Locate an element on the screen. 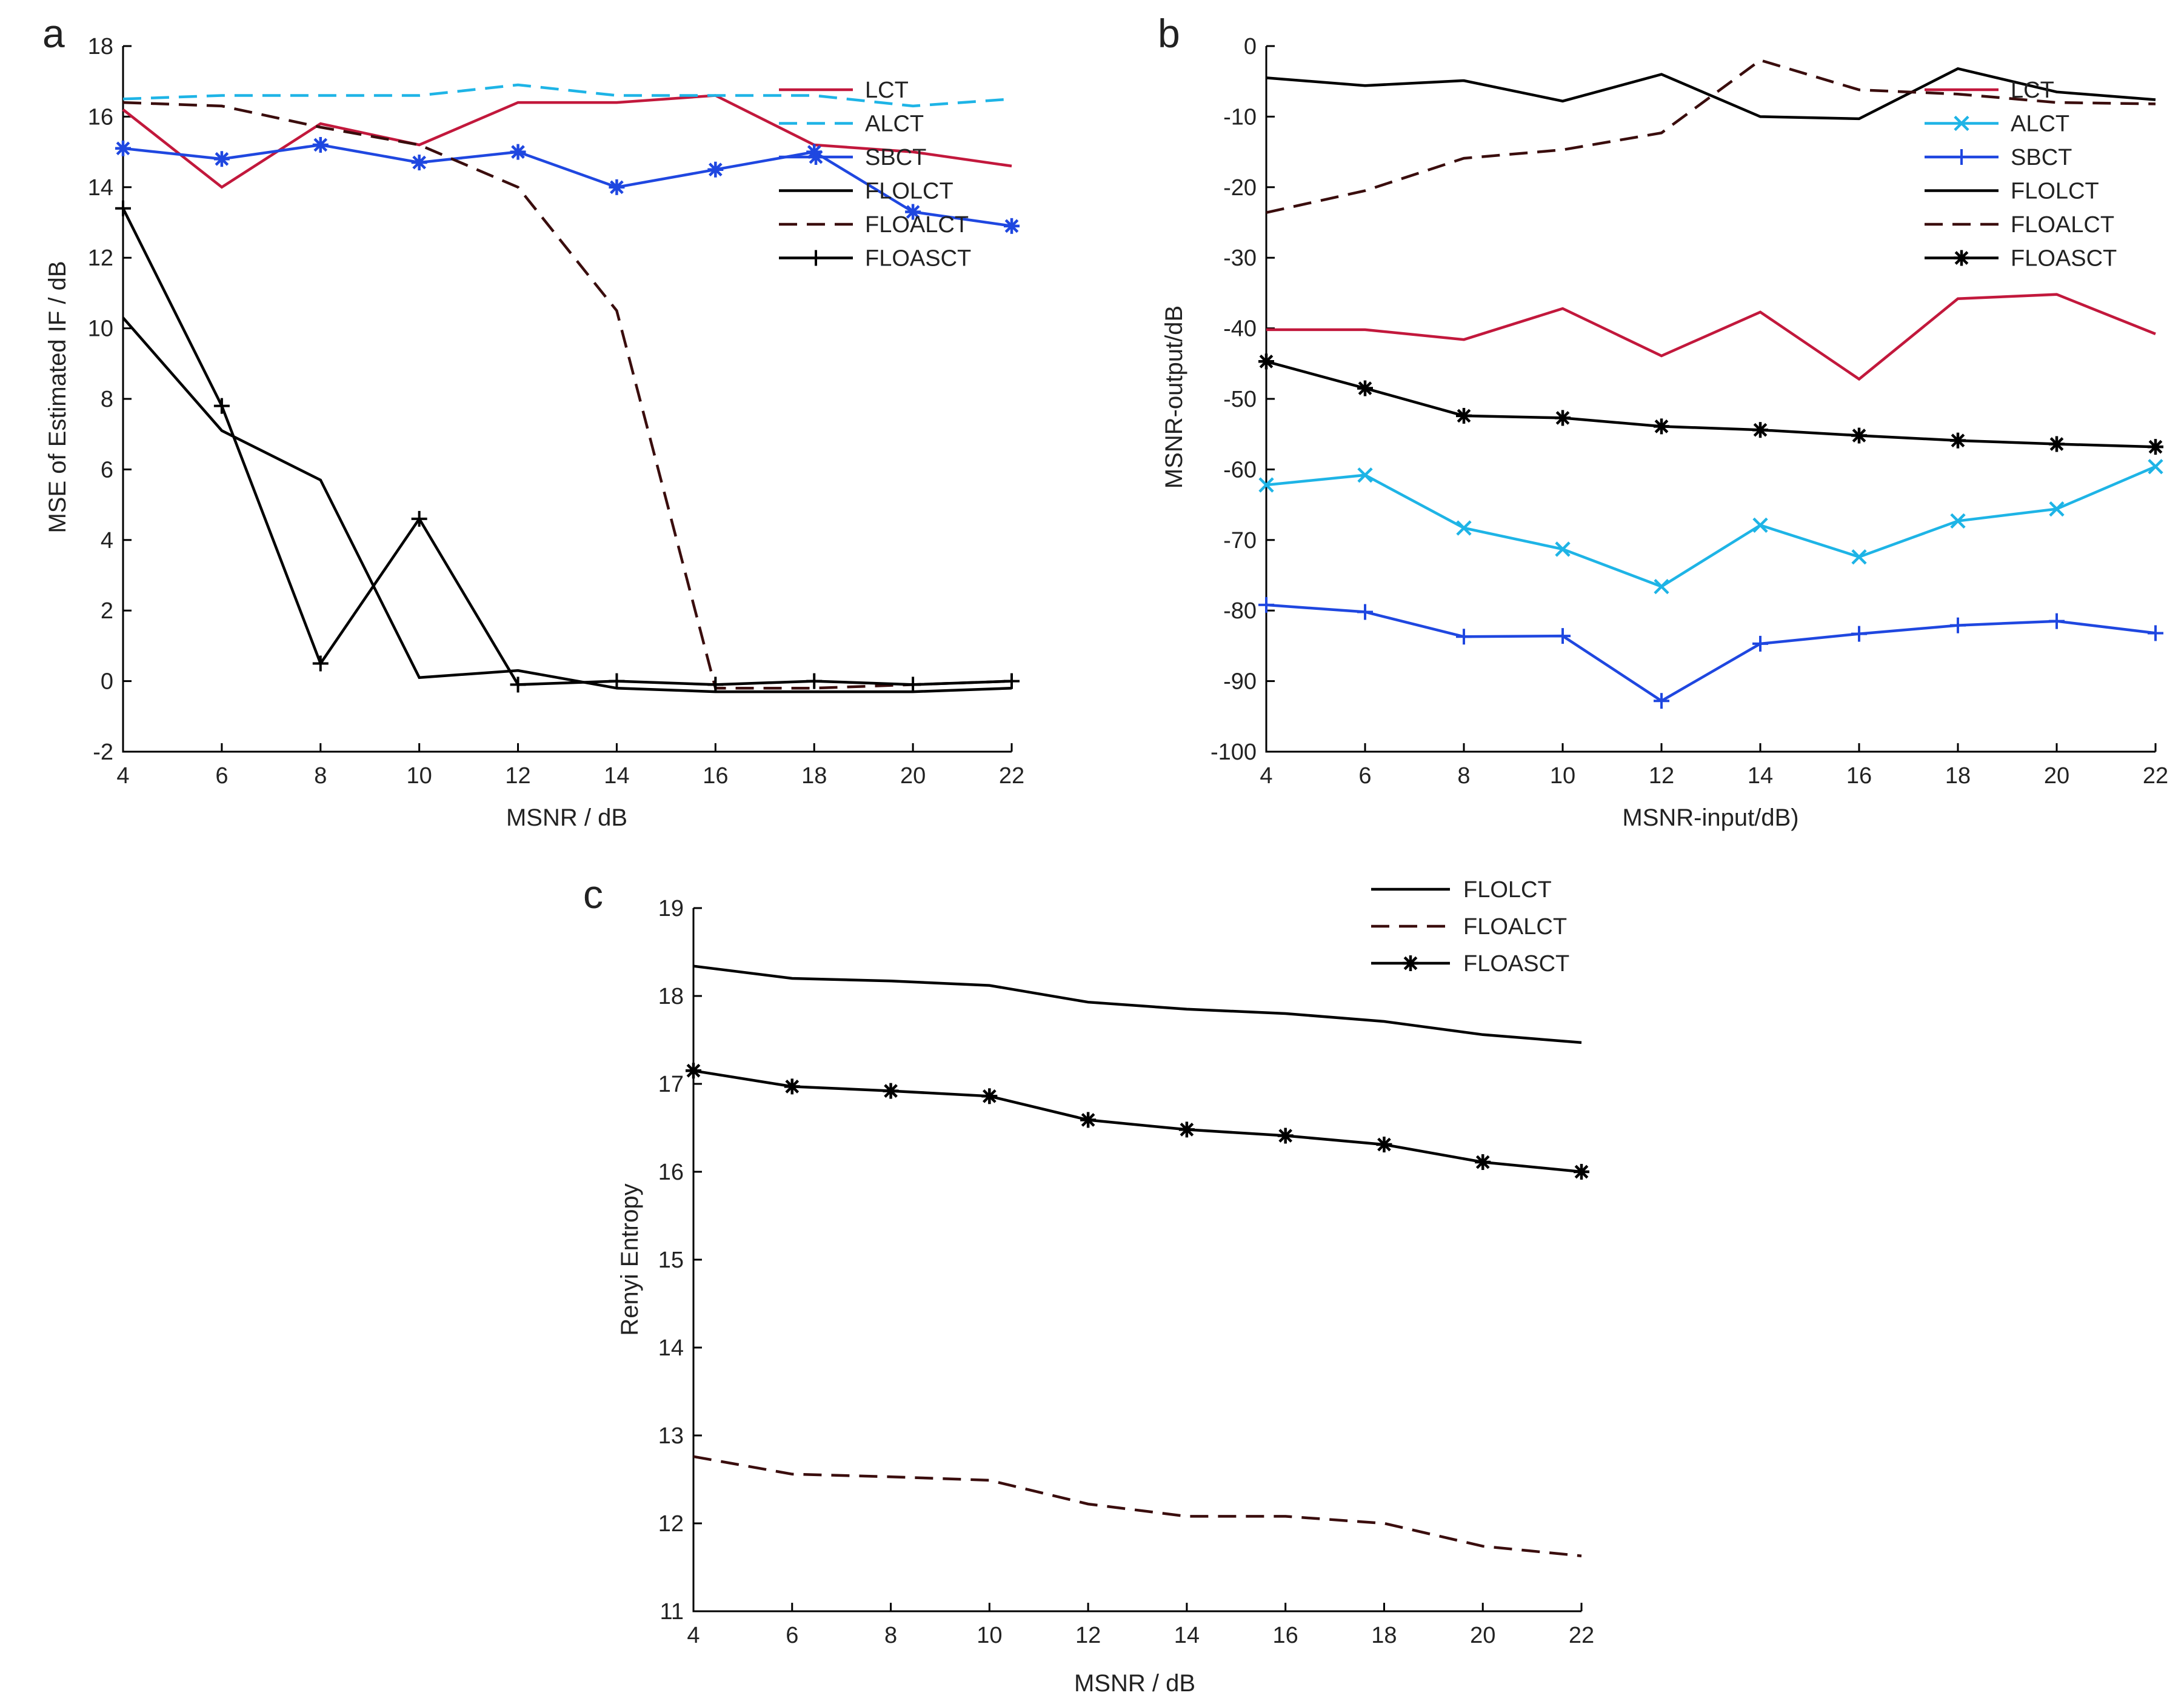 The width and height of the screenshot is (2184, 1704). panel-b-series-floasct-point-22-stroke-d2 is located at coordinates (2155, 447).